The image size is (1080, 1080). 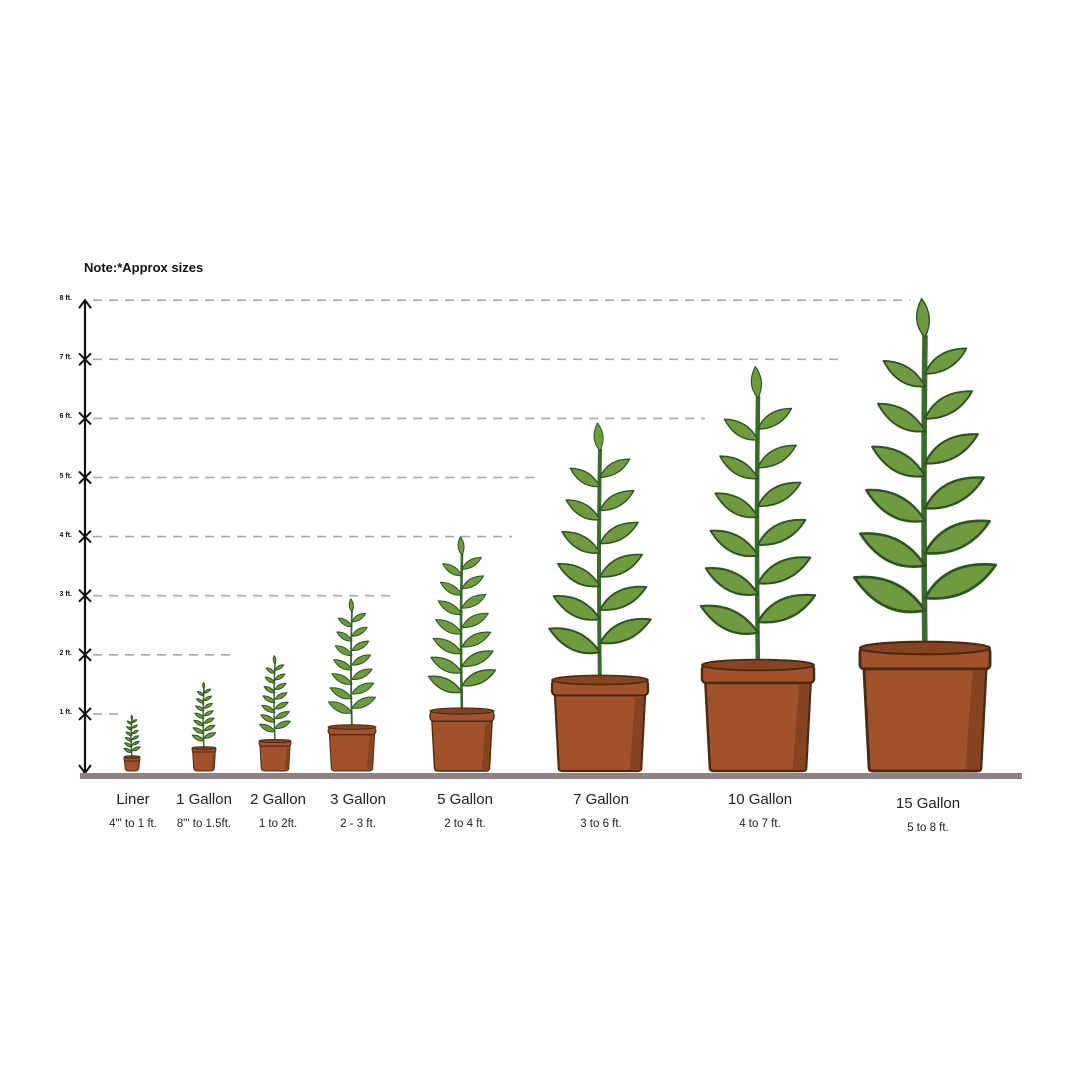 What do you see at coordinates (760, 799) in the screenshot?
I see `size-name: 10 Gallon` at bounding box center [760, 799].